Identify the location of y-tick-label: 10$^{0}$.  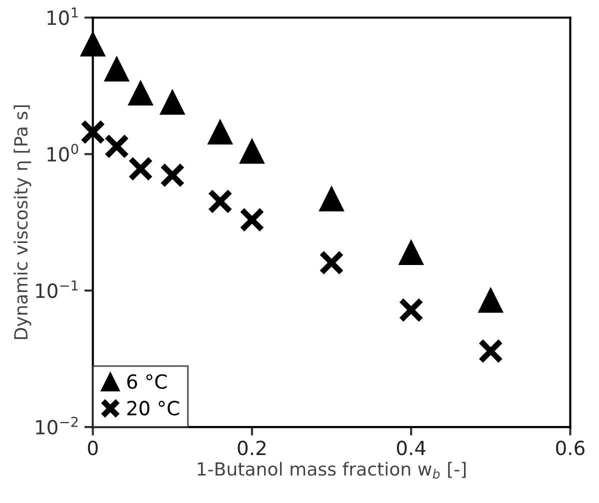
(63, 153).